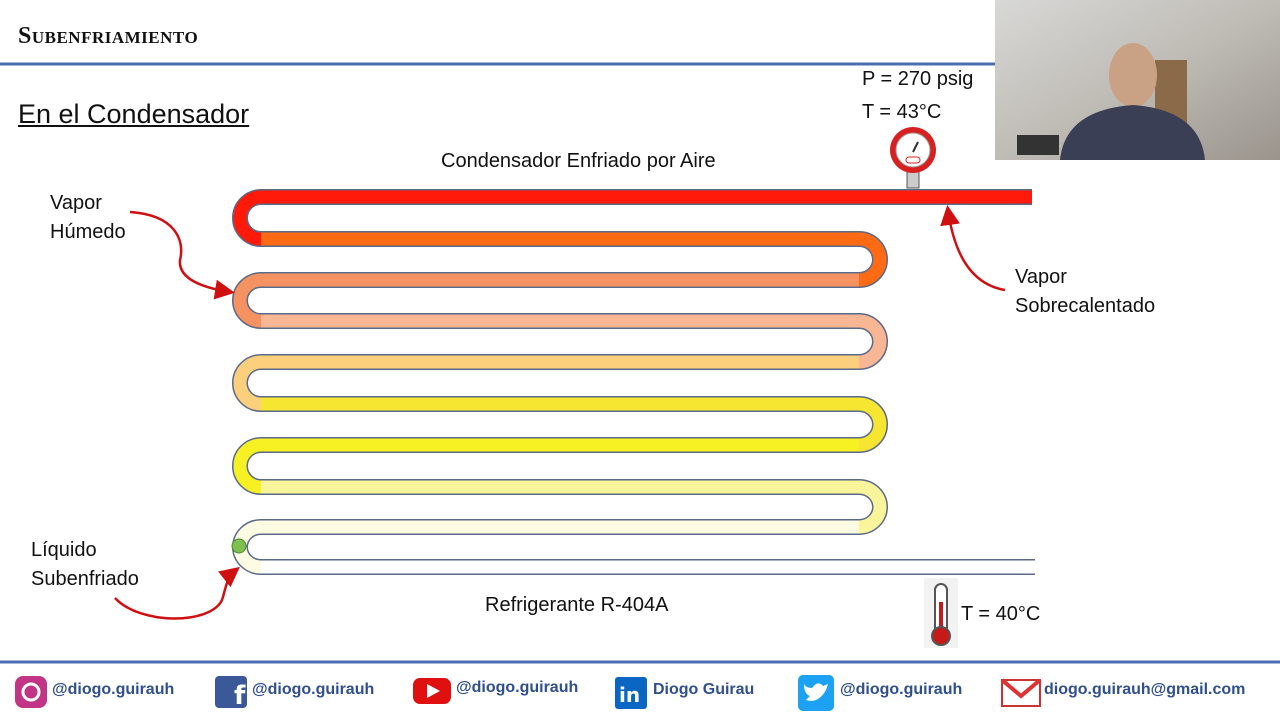 Image resolution: width=1280 pixels, height=720 pixels. What do you see at coordinates (902, 112) in the screenshot?
I see `temperature-label: T = 43°C` at bounding box center [902, 112].